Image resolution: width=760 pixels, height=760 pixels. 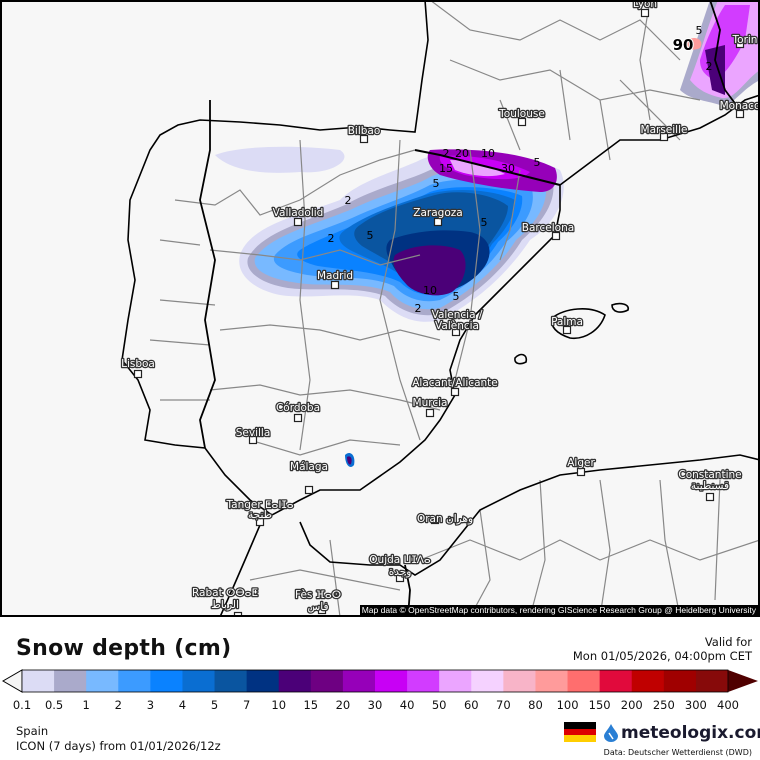 What do you see at coordinates (225, 593) in the screenshot?
I see `city-label: Rabat ⵔⴱⴰⵟ` at bounding box center [225, 593].